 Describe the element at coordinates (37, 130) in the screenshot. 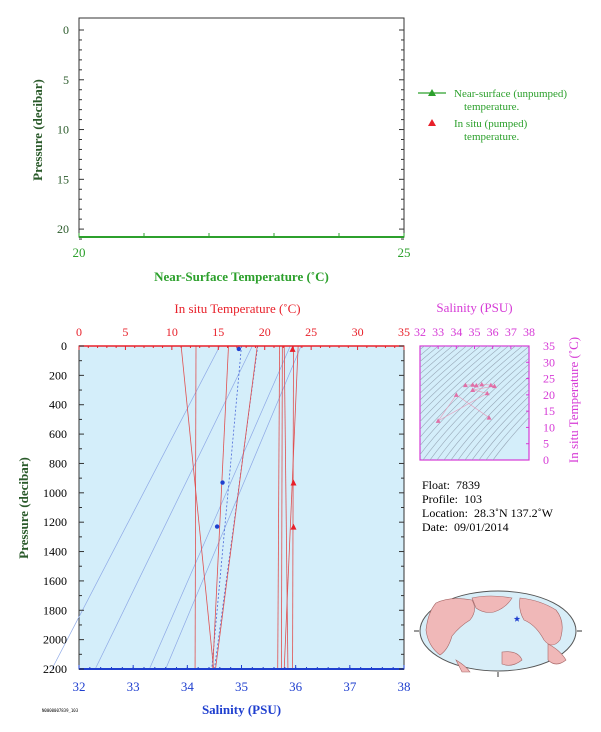

I see `y-axis-title: Pressure (decibar)` at that location.